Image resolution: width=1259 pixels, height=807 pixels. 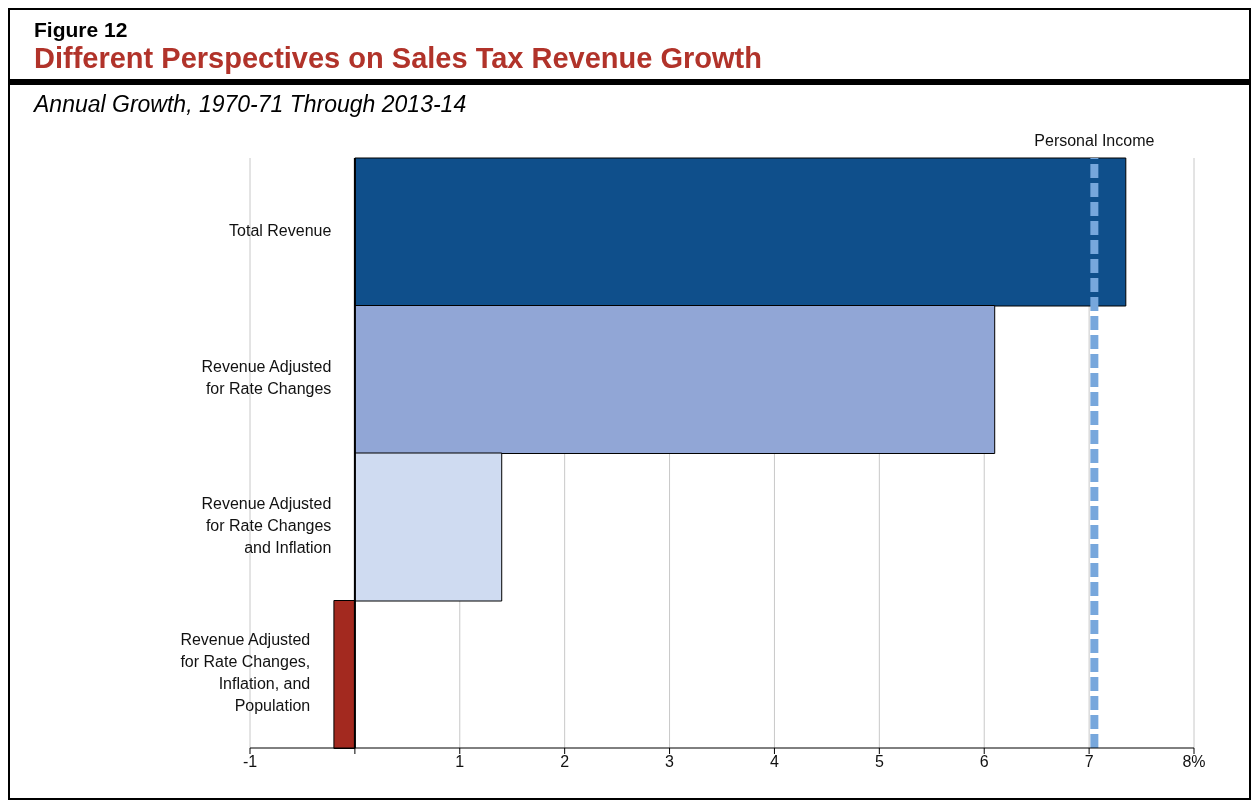 What do you see at coordinates (565, 762) in the screenshot?
I see `x-tick-label: 2` at bounding box center [565, 762].